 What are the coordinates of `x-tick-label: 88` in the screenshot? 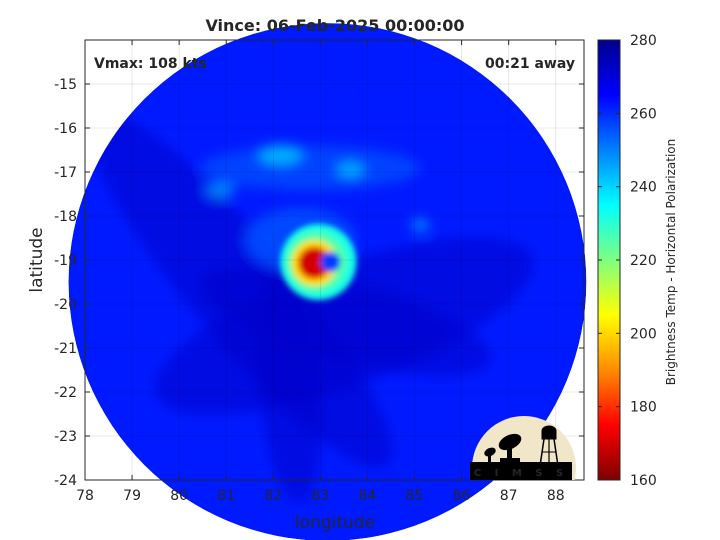 It's located at (556, 496).